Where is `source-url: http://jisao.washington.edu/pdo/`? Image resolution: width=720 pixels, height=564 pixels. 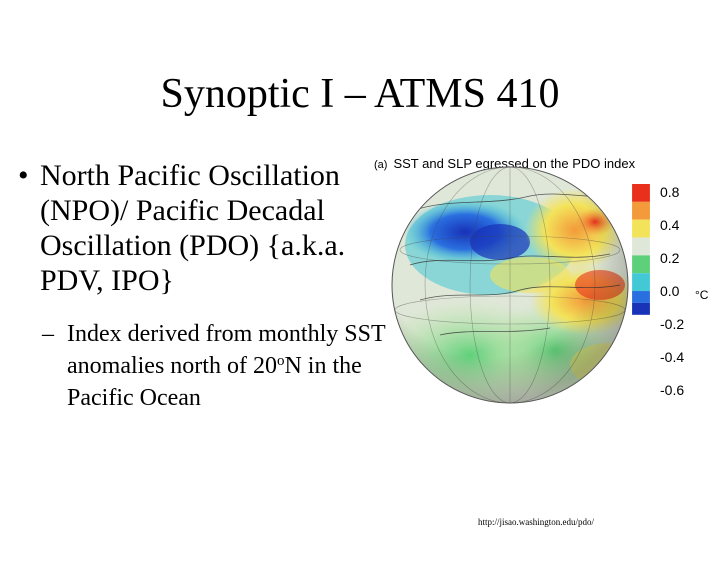
source-url: http://jisao.washington.edu/pdo/ is located at coordinates (536, 522).